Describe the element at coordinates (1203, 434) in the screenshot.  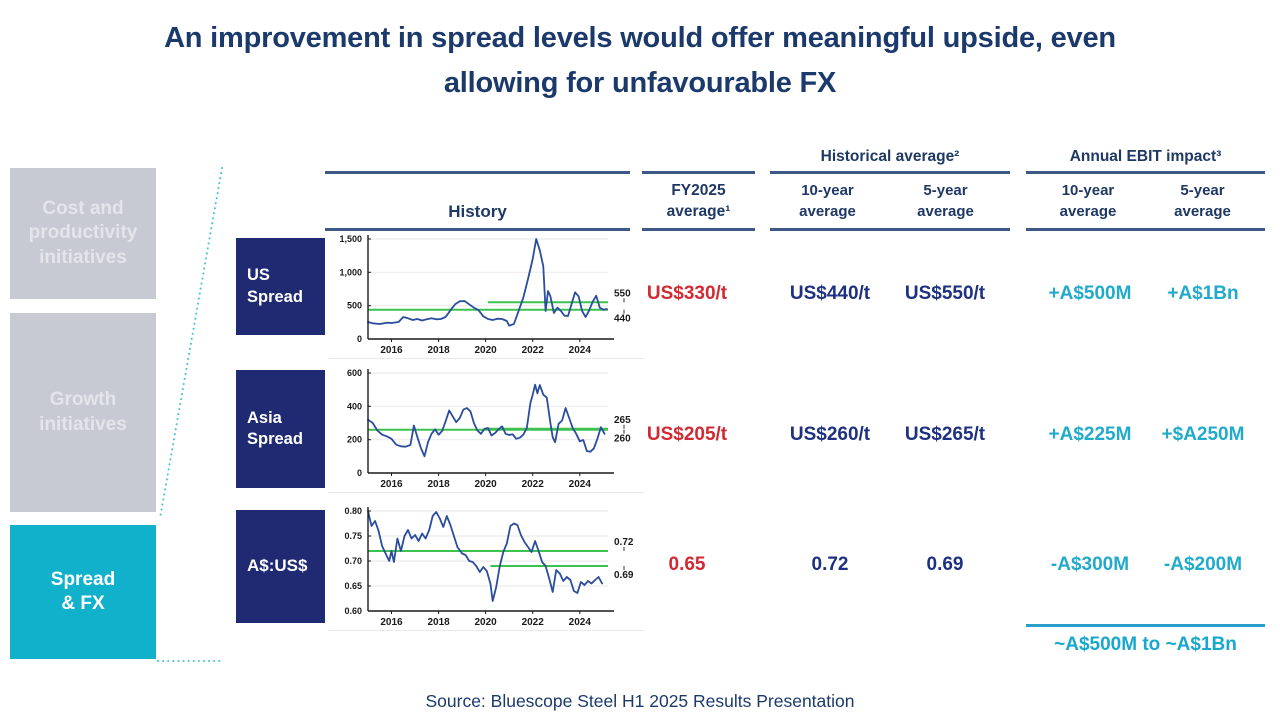
I see `asia-spread-ebit-5yr-value: +$A250M` at that location.